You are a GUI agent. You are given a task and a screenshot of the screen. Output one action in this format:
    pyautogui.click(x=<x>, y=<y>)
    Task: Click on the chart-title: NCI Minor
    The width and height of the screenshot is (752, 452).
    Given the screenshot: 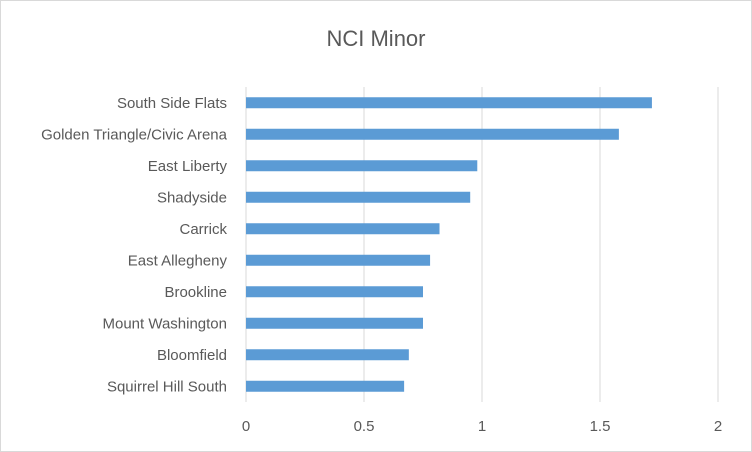 What is the action you would take?
    pyautogui.click(x=376, y=38)
    